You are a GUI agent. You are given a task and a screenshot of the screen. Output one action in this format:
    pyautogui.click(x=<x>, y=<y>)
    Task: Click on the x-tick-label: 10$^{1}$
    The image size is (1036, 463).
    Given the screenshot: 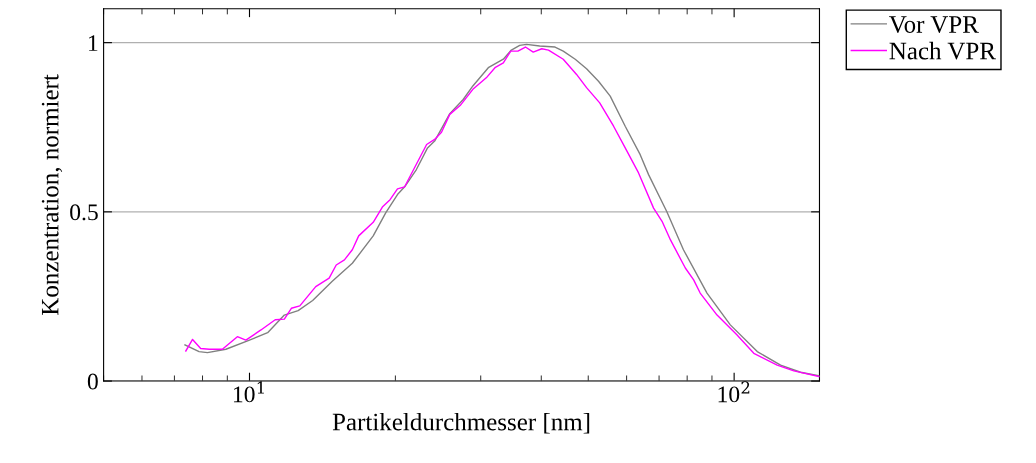 What is the action you would take?
    pyautogui.click(x=248, y=392)
    